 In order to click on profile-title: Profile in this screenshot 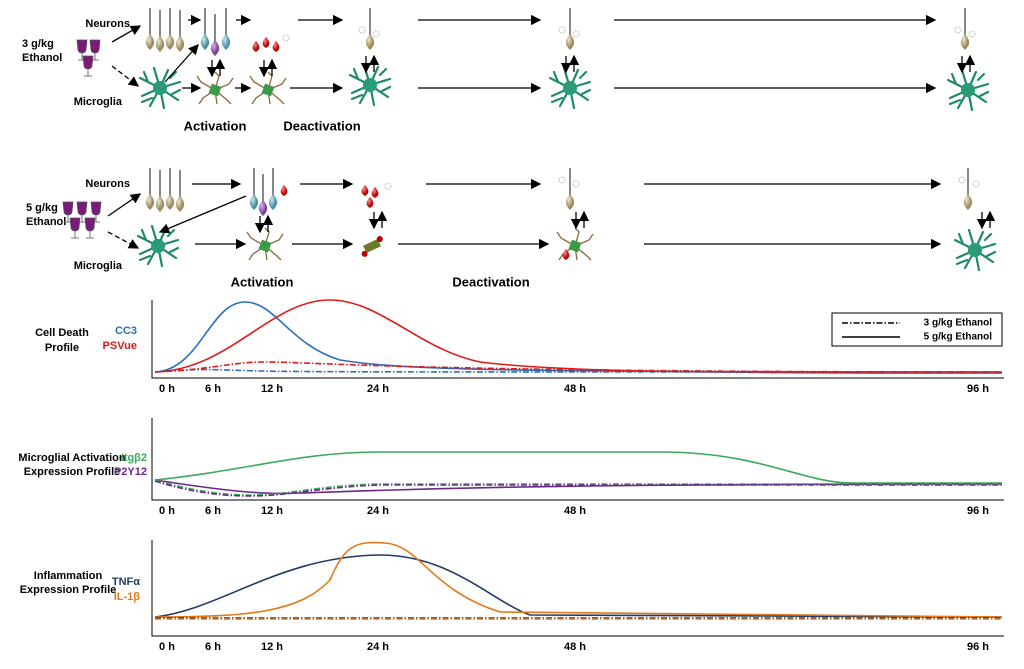, I will do `click(62, 348)`.